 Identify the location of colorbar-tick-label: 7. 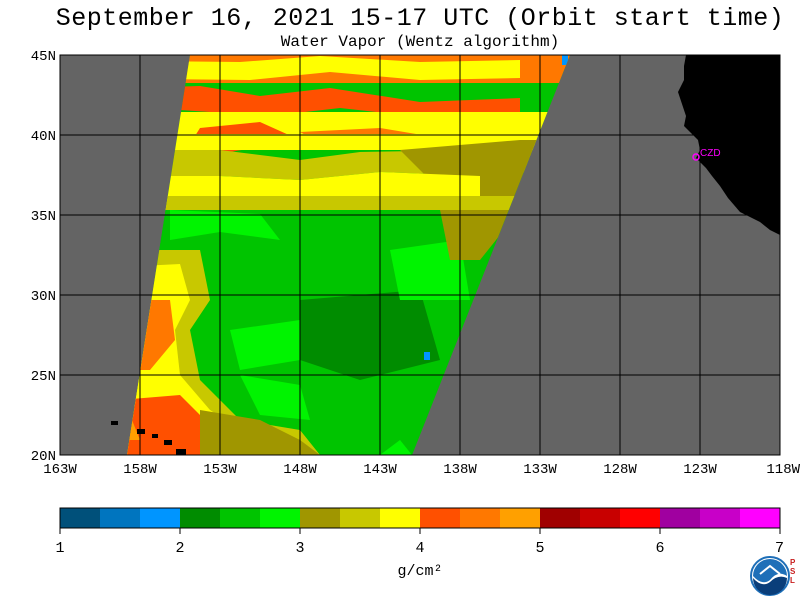
(779, 548).